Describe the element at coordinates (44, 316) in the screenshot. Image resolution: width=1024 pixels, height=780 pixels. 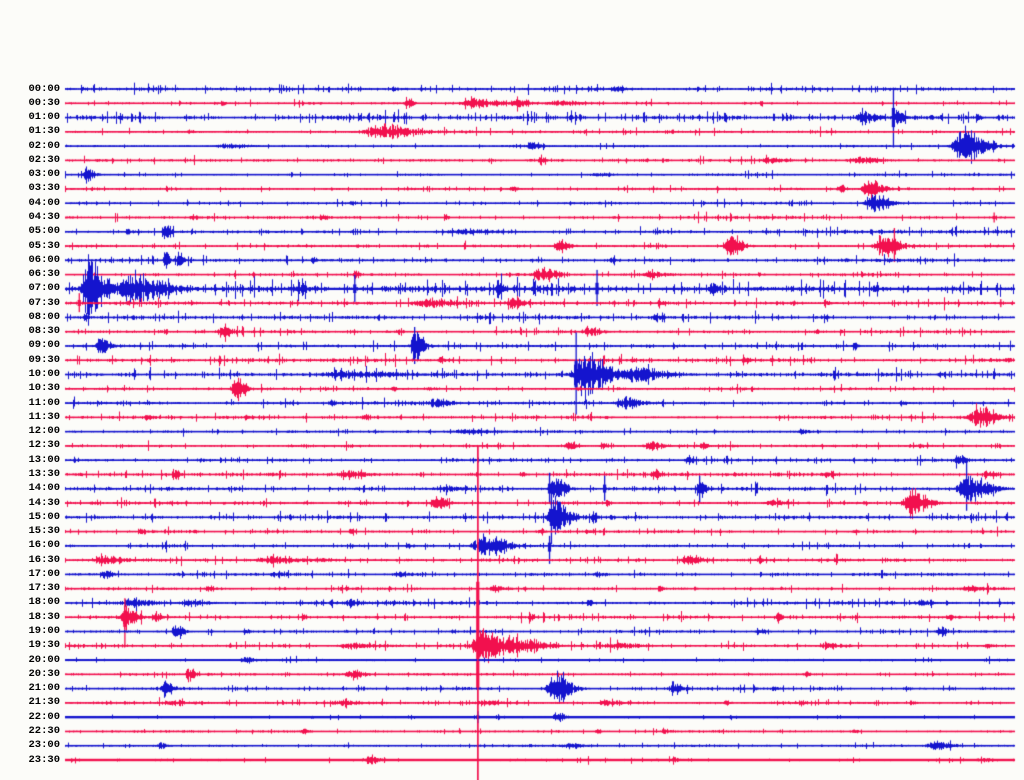
I see `time-label: 08:00` at that location.